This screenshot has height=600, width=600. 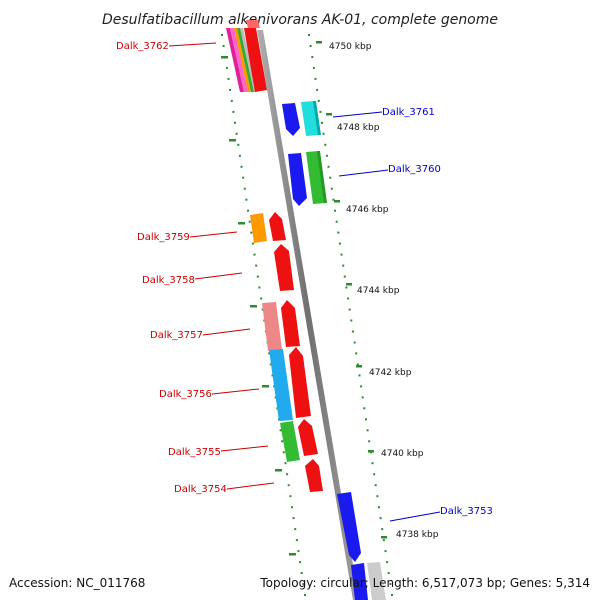 What do you see at coordinates (246, 56) in the screenshot?
I see `gene-dalk-3762-block` at bounding box center [246, 56].